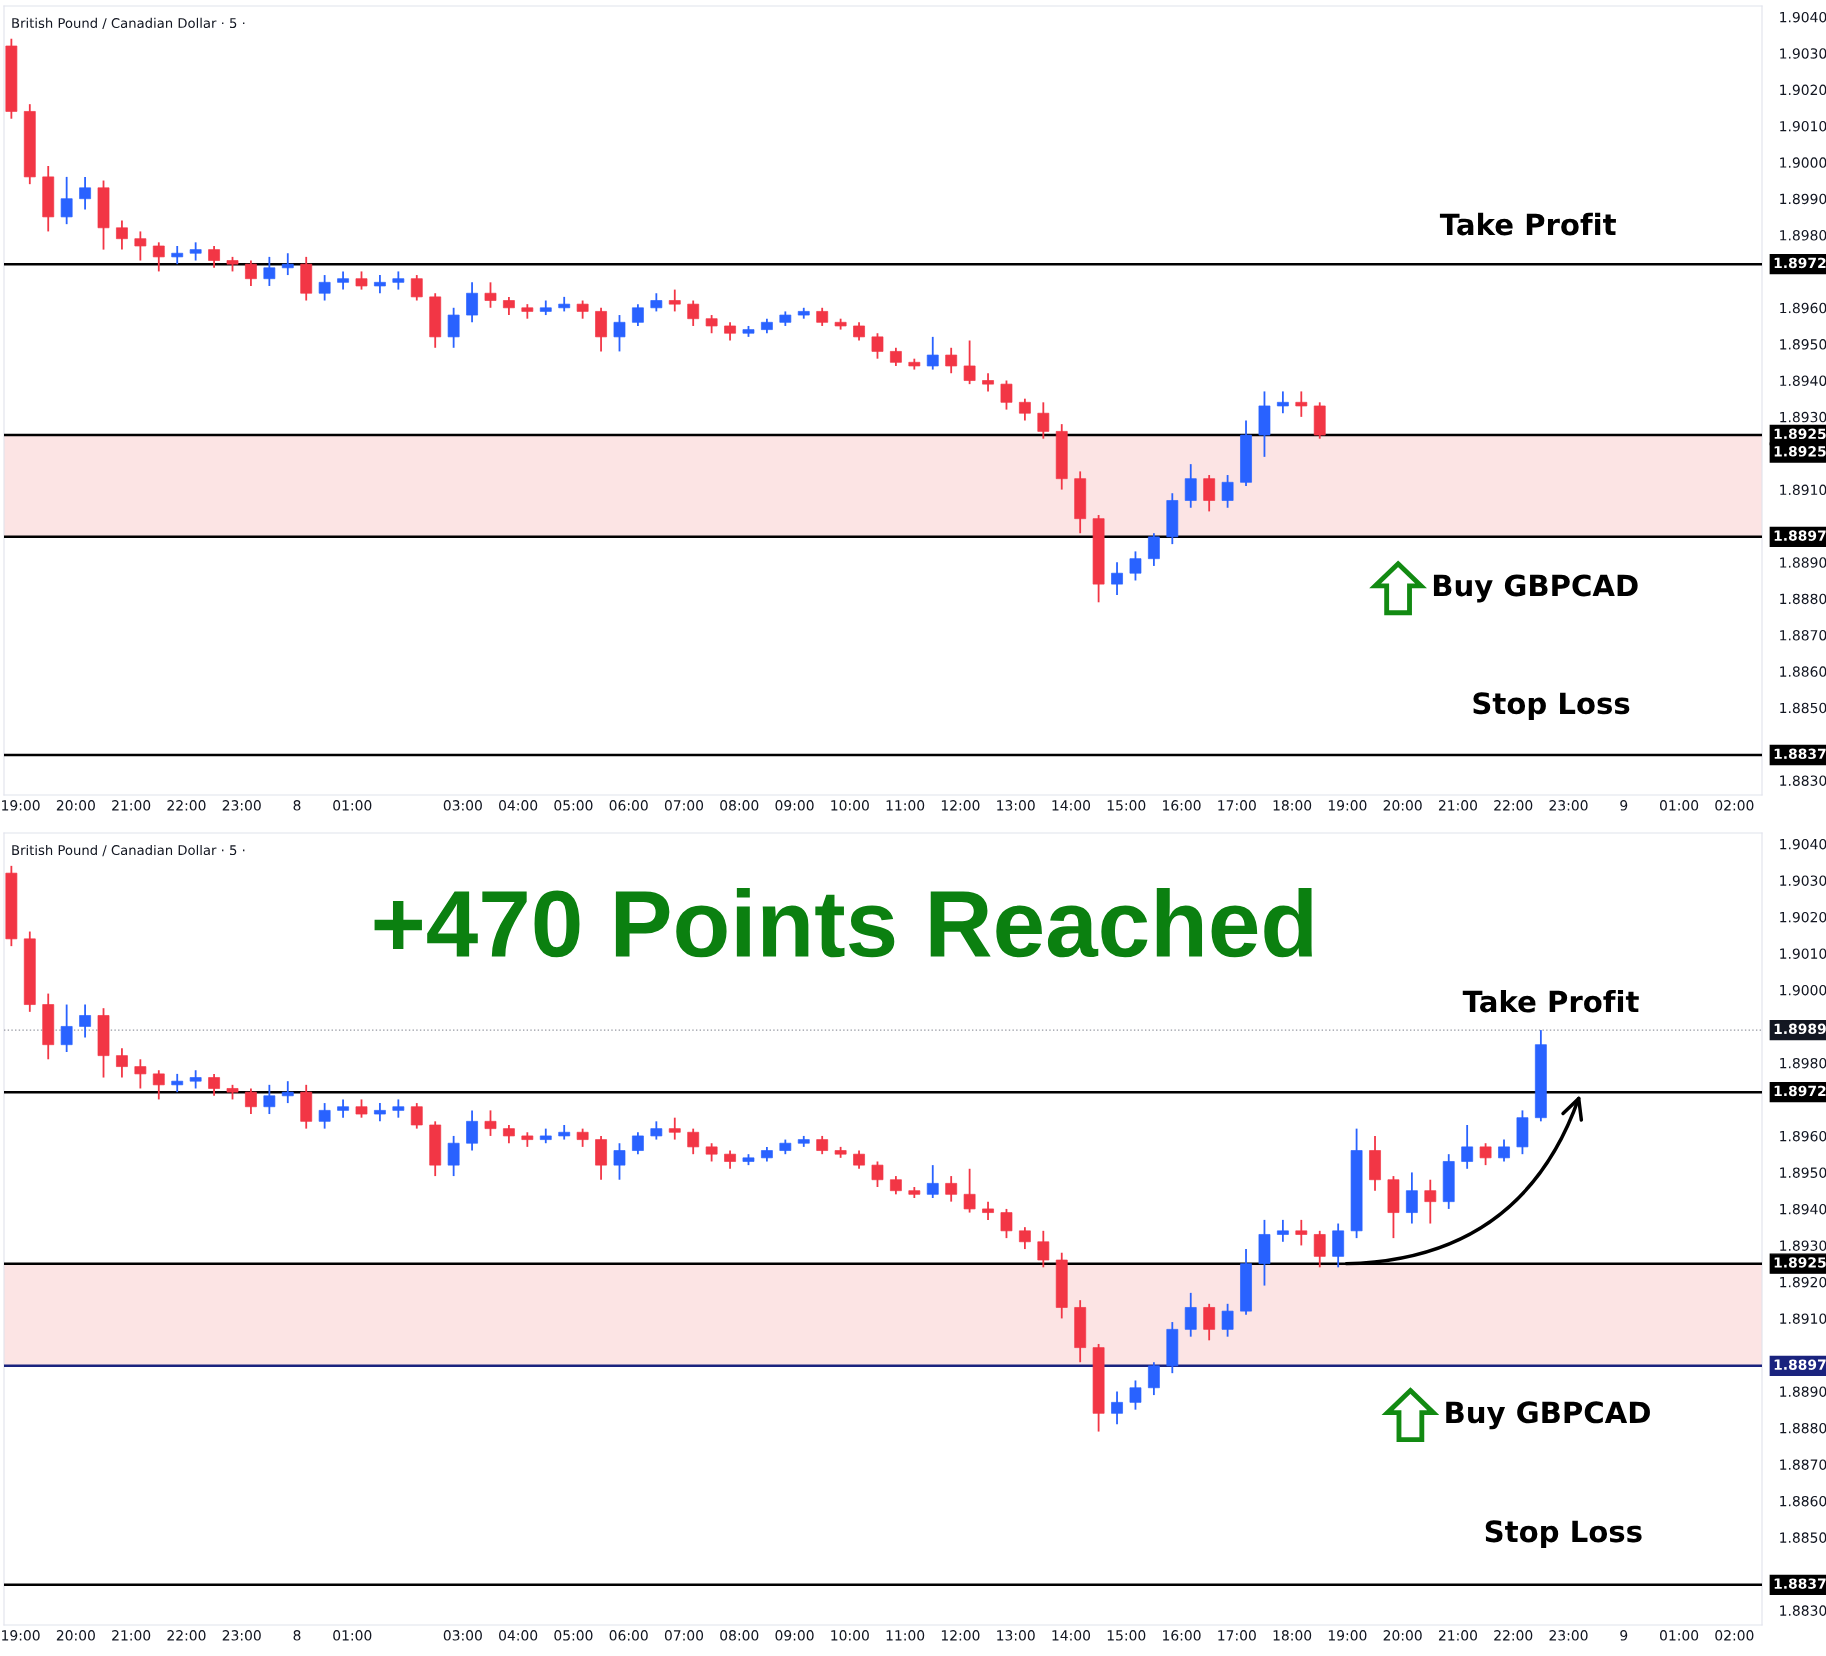  What do you see at coordinates (1126, 1635) in the screenshot?
I see `x-tick-label: 15:00` at bounding box center [1126, 1635].